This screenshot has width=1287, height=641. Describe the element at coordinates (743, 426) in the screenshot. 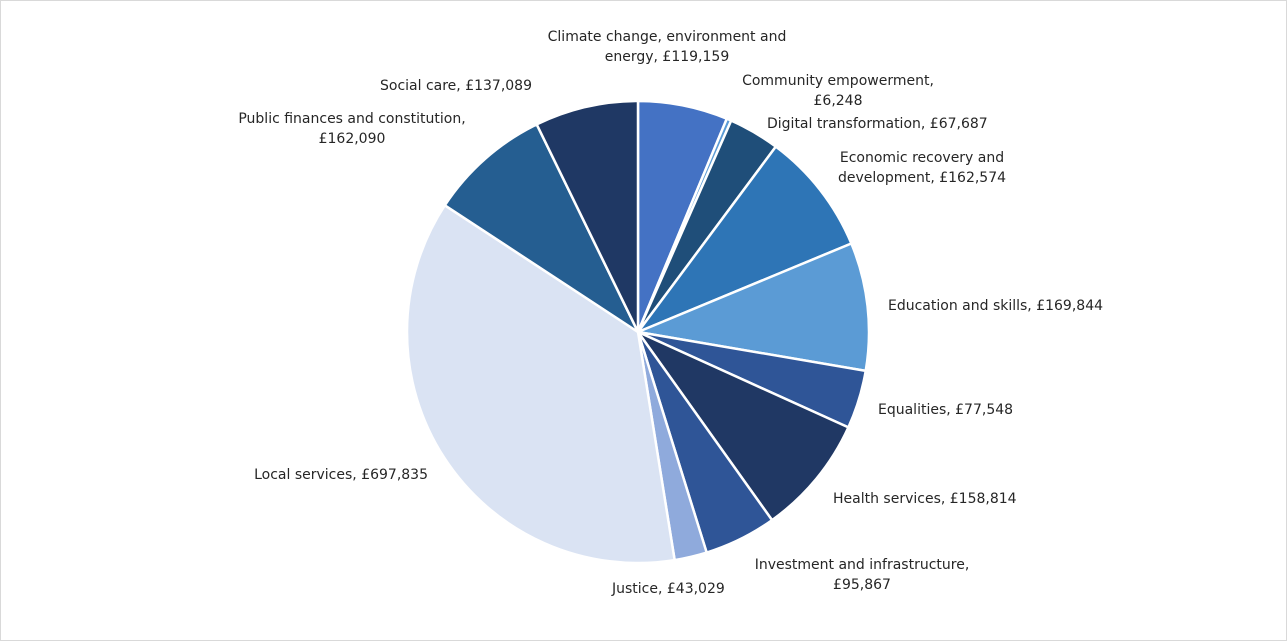

I see `pie-slice-health-services` at that location.